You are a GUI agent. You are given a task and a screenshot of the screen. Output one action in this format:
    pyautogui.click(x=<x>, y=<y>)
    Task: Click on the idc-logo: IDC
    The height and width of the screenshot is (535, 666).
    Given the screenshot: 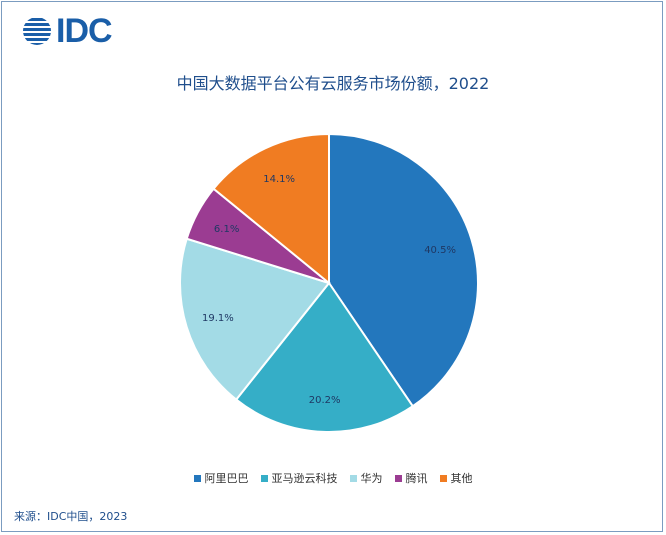 What is the action you would take?
    pyautogui.click(x=67, y=31)
    